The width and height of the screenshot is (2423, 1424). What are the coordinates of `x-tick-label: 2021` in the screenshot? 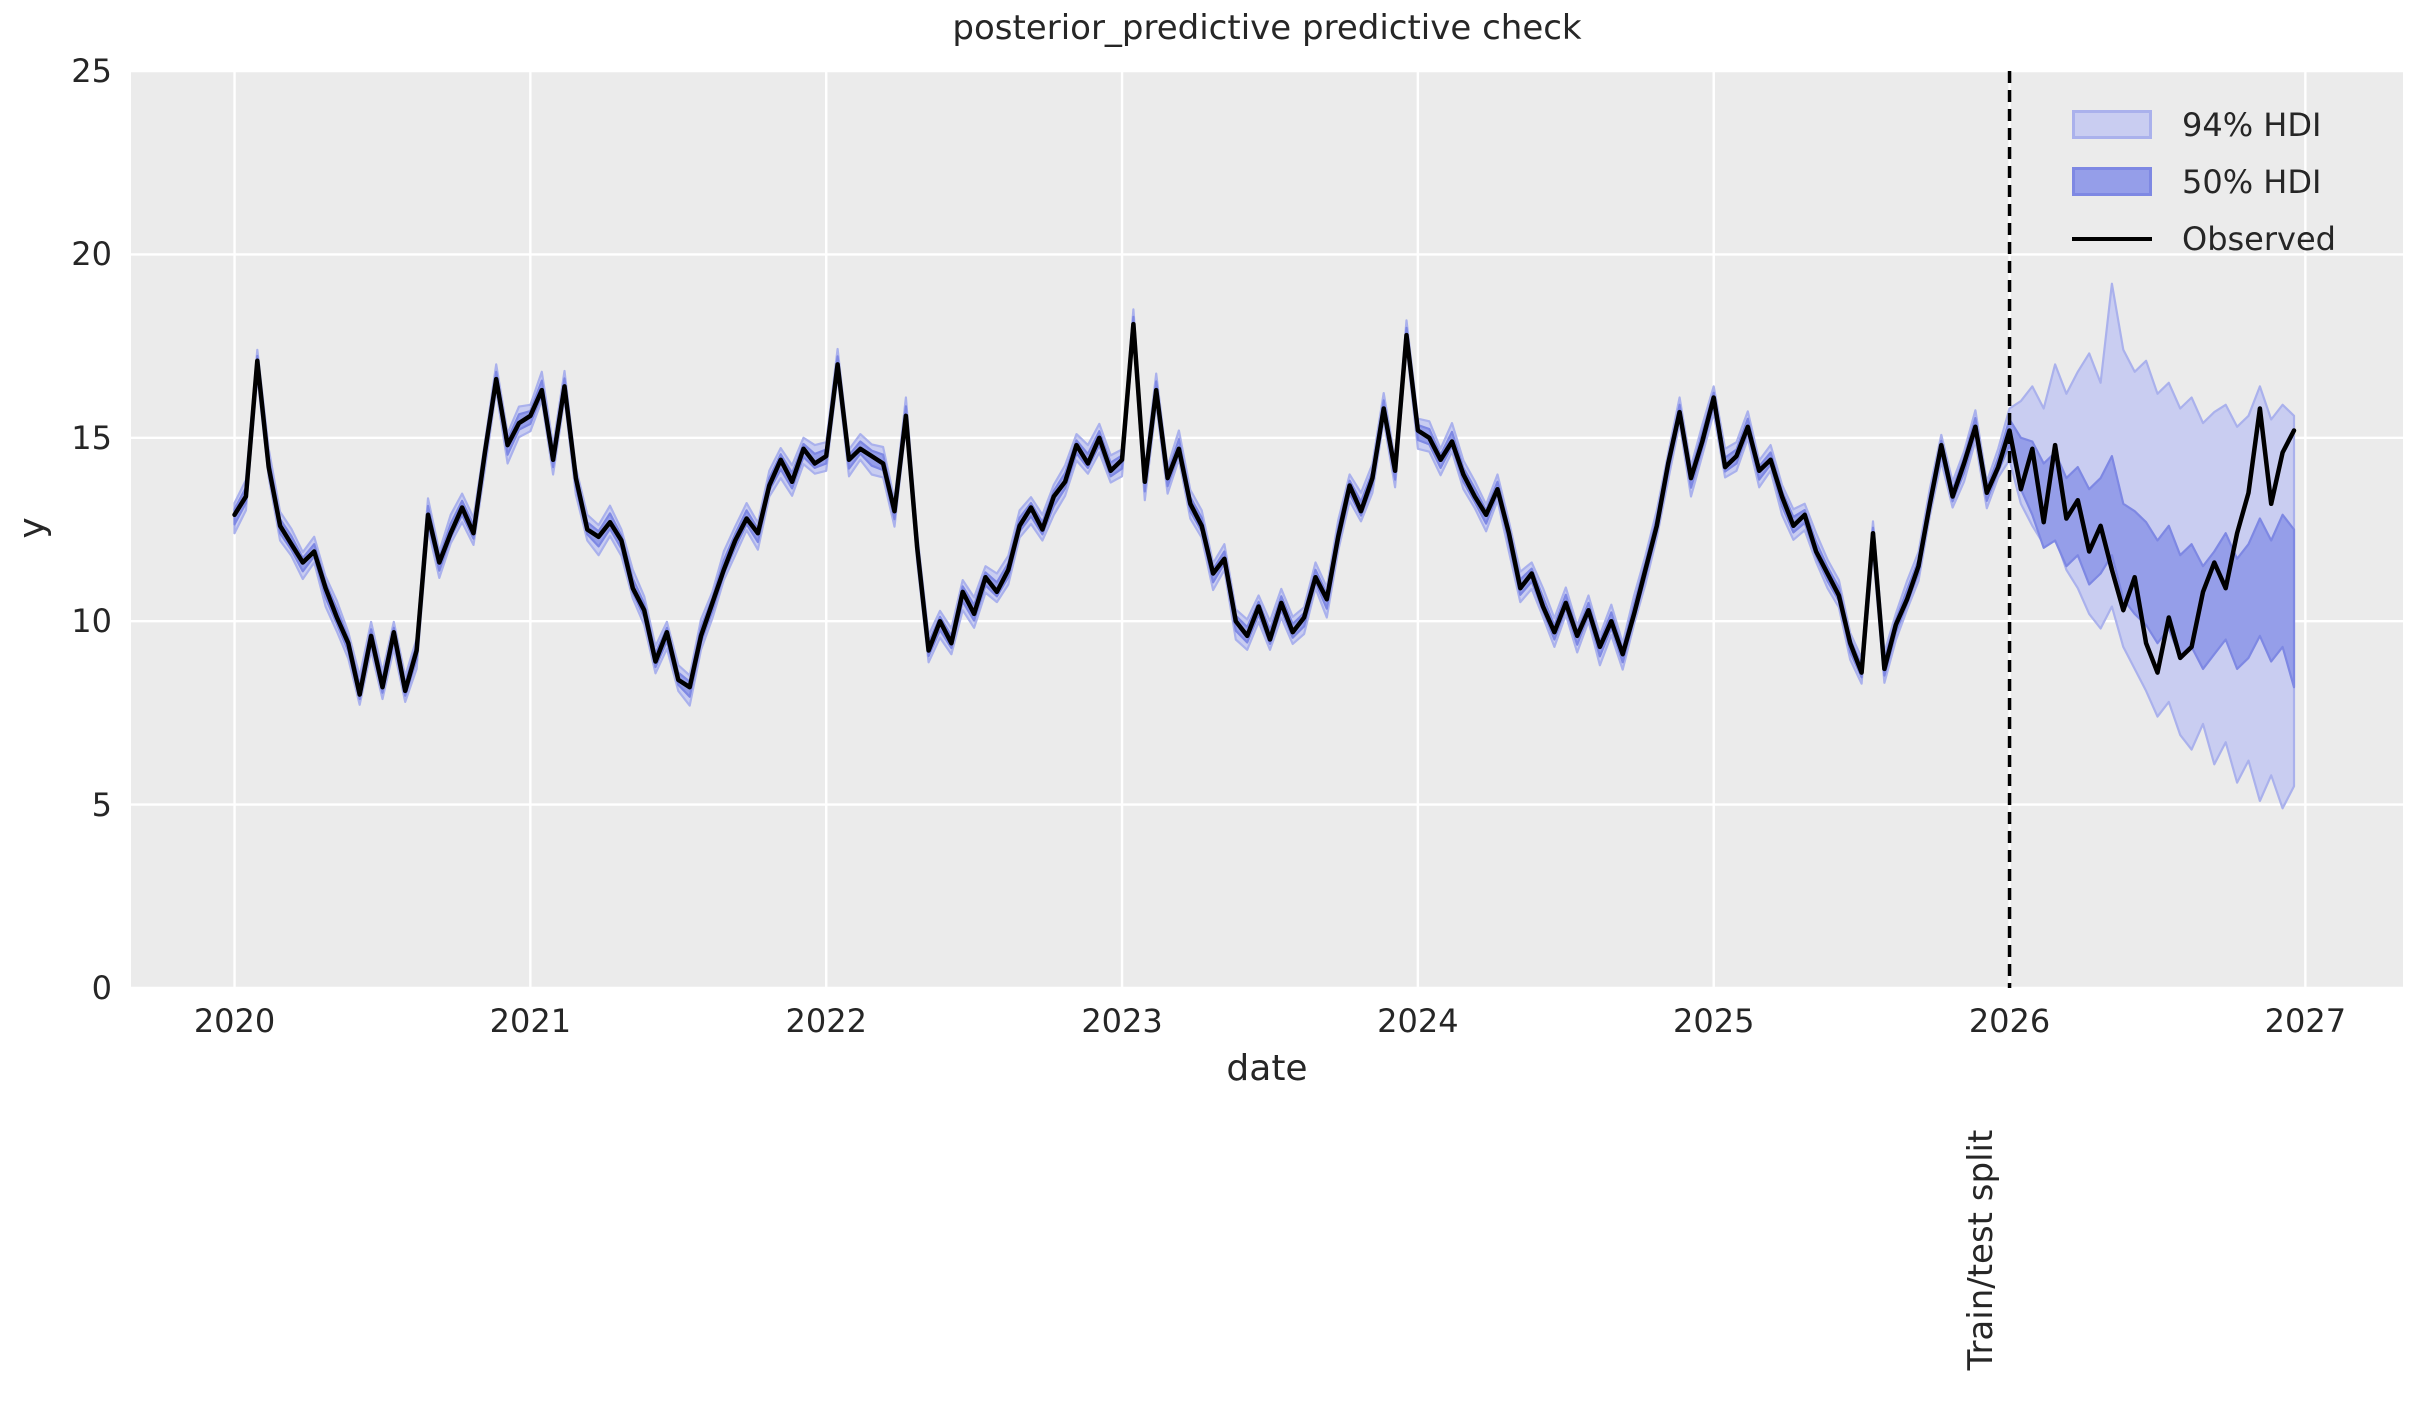 It's located at (530, 1021).